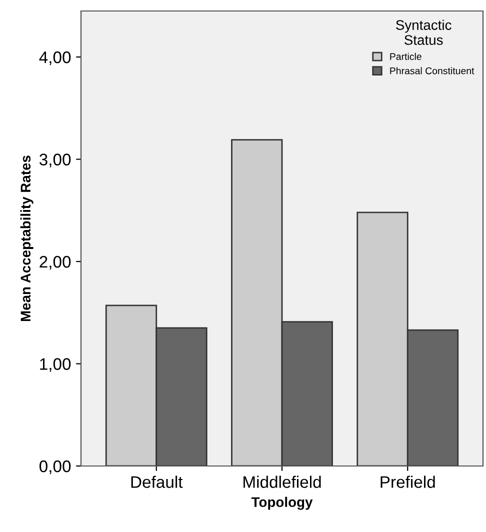 The image size is (486, 532). What do you see at coordinates (406, 56) in the screenshot?
I see `legend-label: Particle` at bounding box center [406, 56].